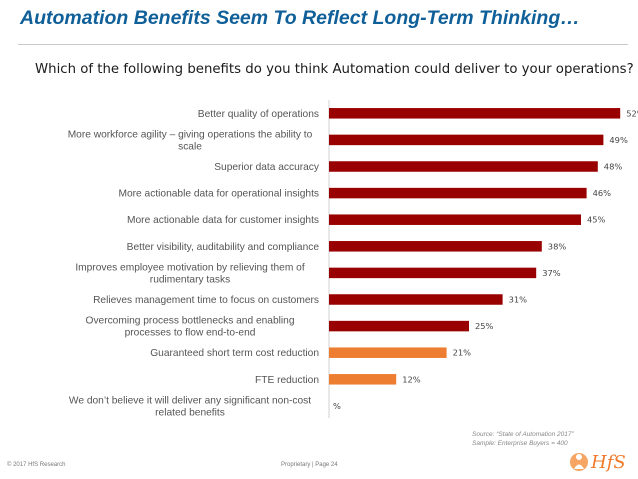 This screenshot has width=638, height=479. I want to click on value-label: 37%, so click(551, 273).